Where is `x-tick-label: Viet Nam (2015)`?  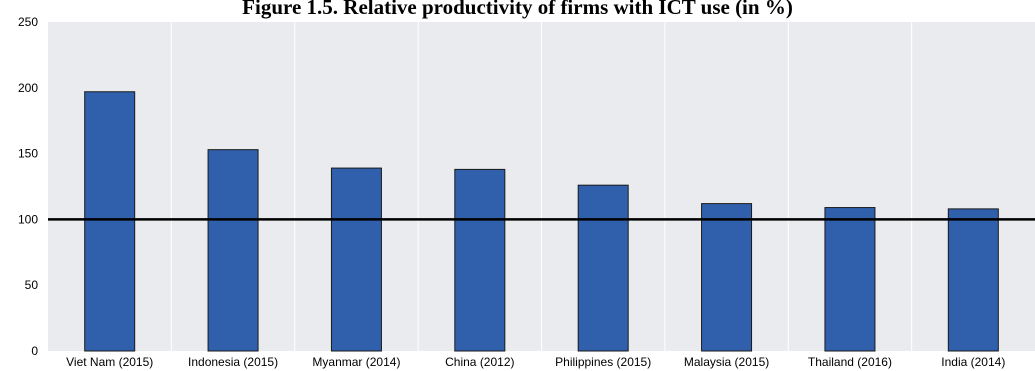
x-tick-label: Viet Nam (2015) is located at coordinates (109, 362).